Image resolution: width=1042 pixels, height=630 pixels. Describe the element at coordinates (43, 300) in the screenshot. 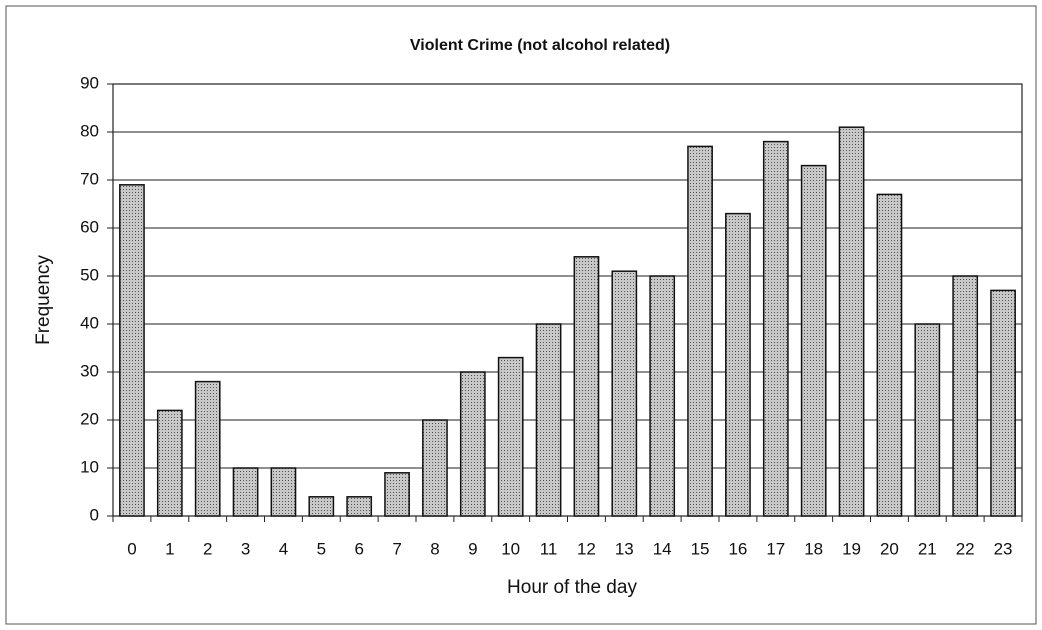

I see `y-axis-label: Frequency` at that location.